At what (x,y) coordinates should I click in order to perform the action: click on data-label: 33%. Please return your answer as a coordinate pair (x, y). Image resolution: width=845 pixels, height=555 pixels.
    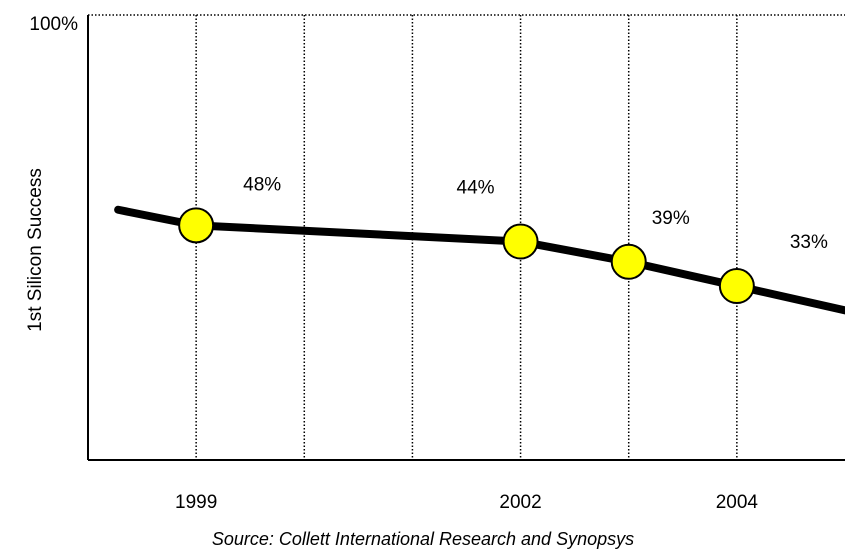
    Looking at the image, I should click on (809, 242).